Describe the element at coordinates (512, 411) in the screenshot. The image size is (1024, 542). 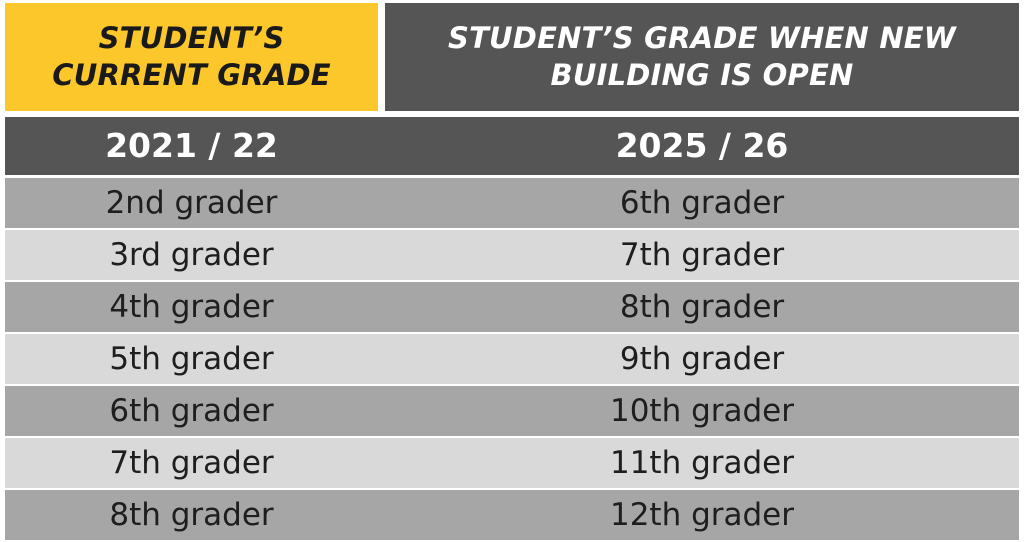
I see `table-row: 6th grader 10th grader` at that location.